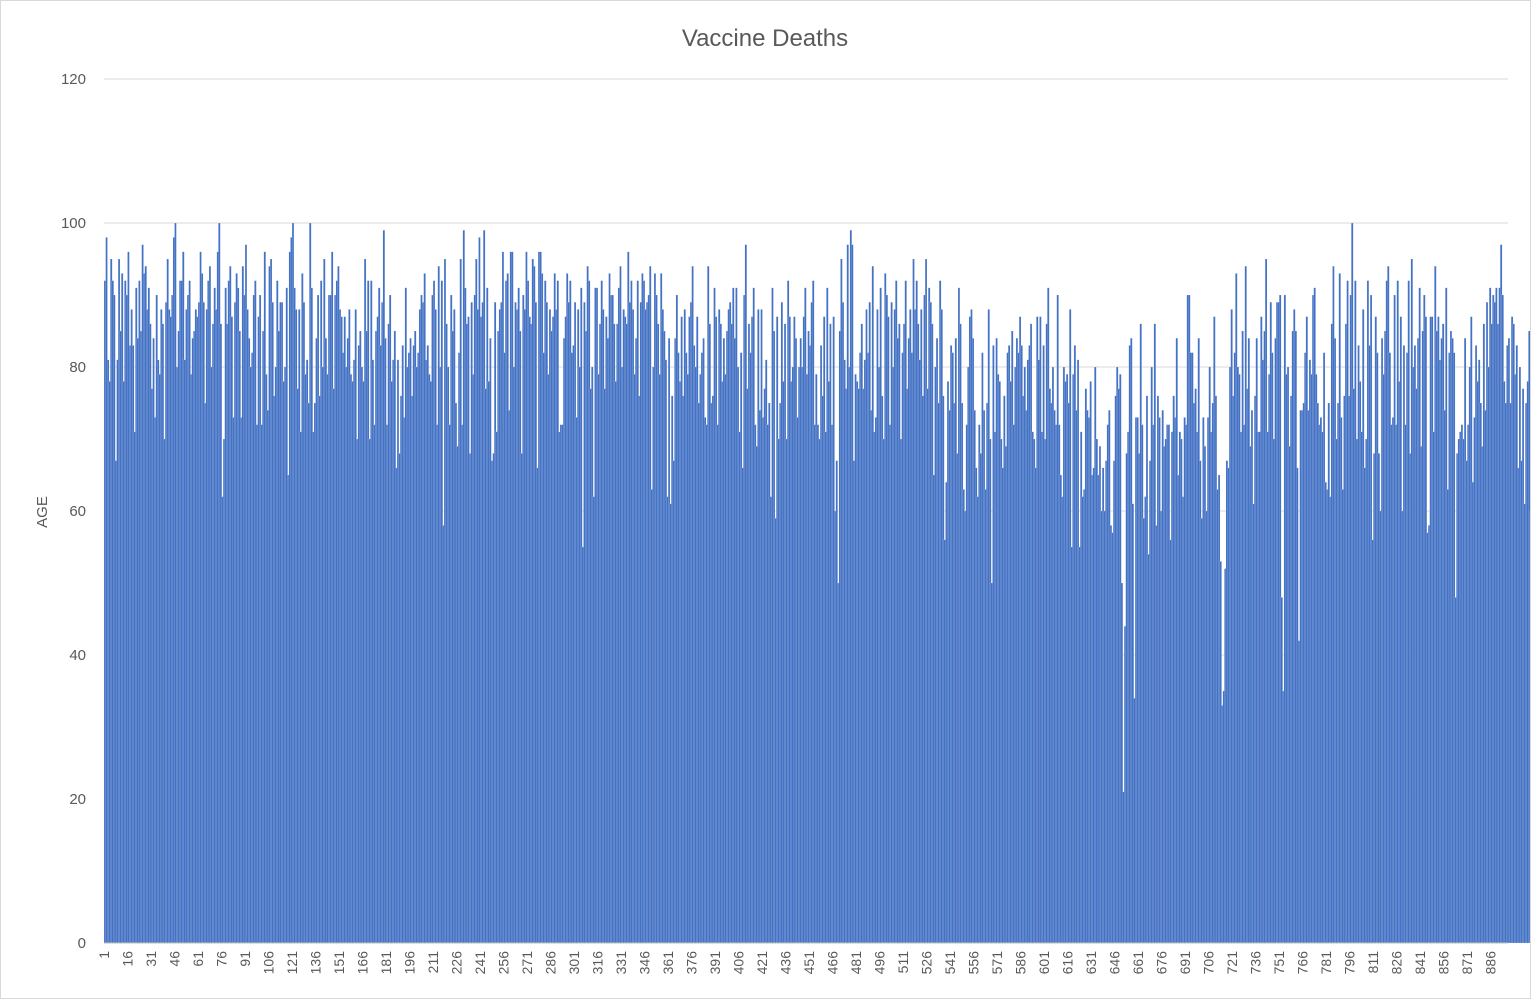  What do you see at coordinates (574, 963) in the screenshot?
I see `x-tick-label: 301` at bounding box center [574, 963].